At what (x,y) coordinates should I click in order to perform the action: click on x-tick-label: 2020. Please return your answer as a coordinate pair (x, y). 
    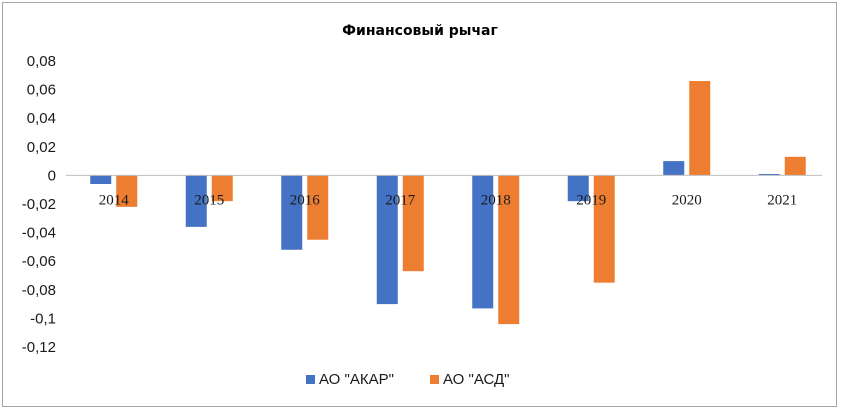
    Looking at the image, I should click on (687, 200).